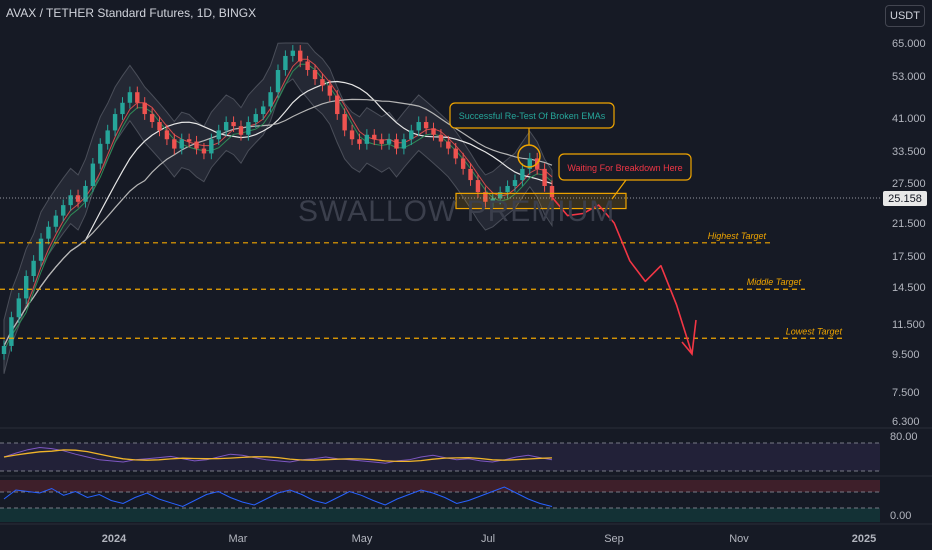 The image size is (932, 550). Describe the element at coordinates (619, 189) in the screenshot. I see `breakdown-connector` at that location.